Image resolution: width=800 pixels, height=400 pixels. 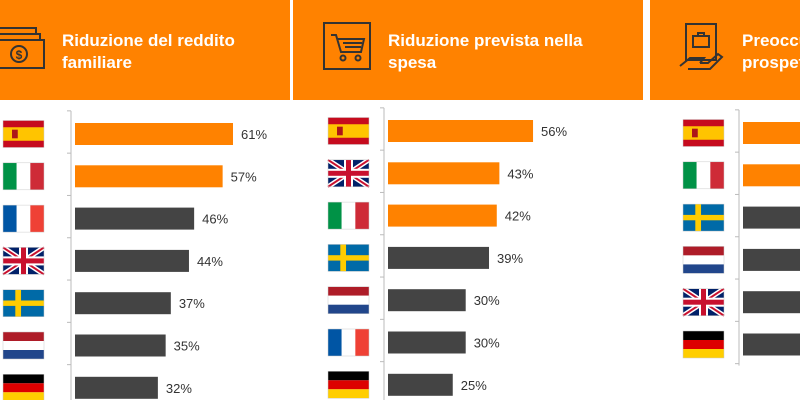 What do you see at coordinates (210, 261) in the screenshot?
I see `data-label: 44%` at bounding box center [210, 261].